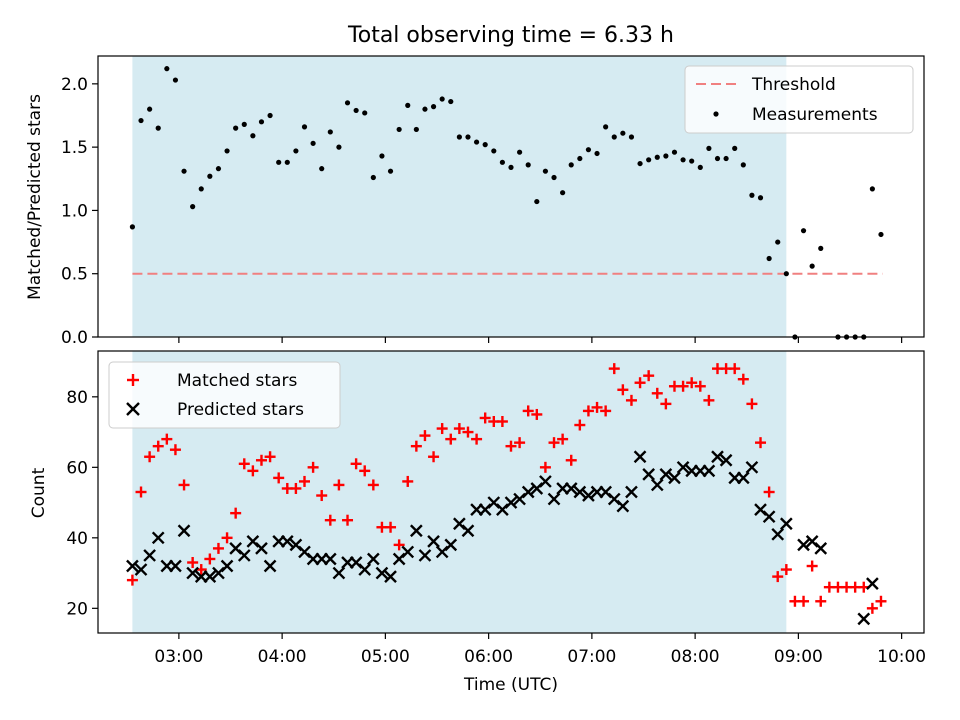  I want to click on ratio-y-axis-label: Matched/Predicted stars, so click(35, 197).